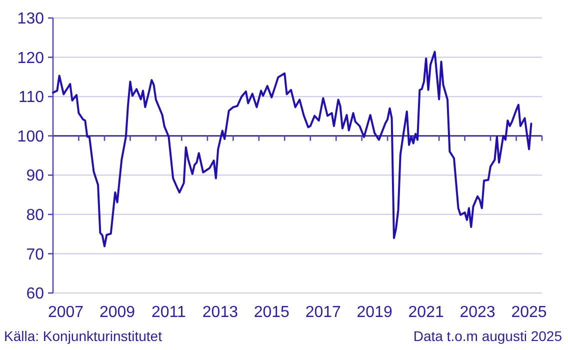  What do you see at coordinates (220, 312) in the screenshot?
I see `x-tick-label: 2013` at bounding box center [220, 312].